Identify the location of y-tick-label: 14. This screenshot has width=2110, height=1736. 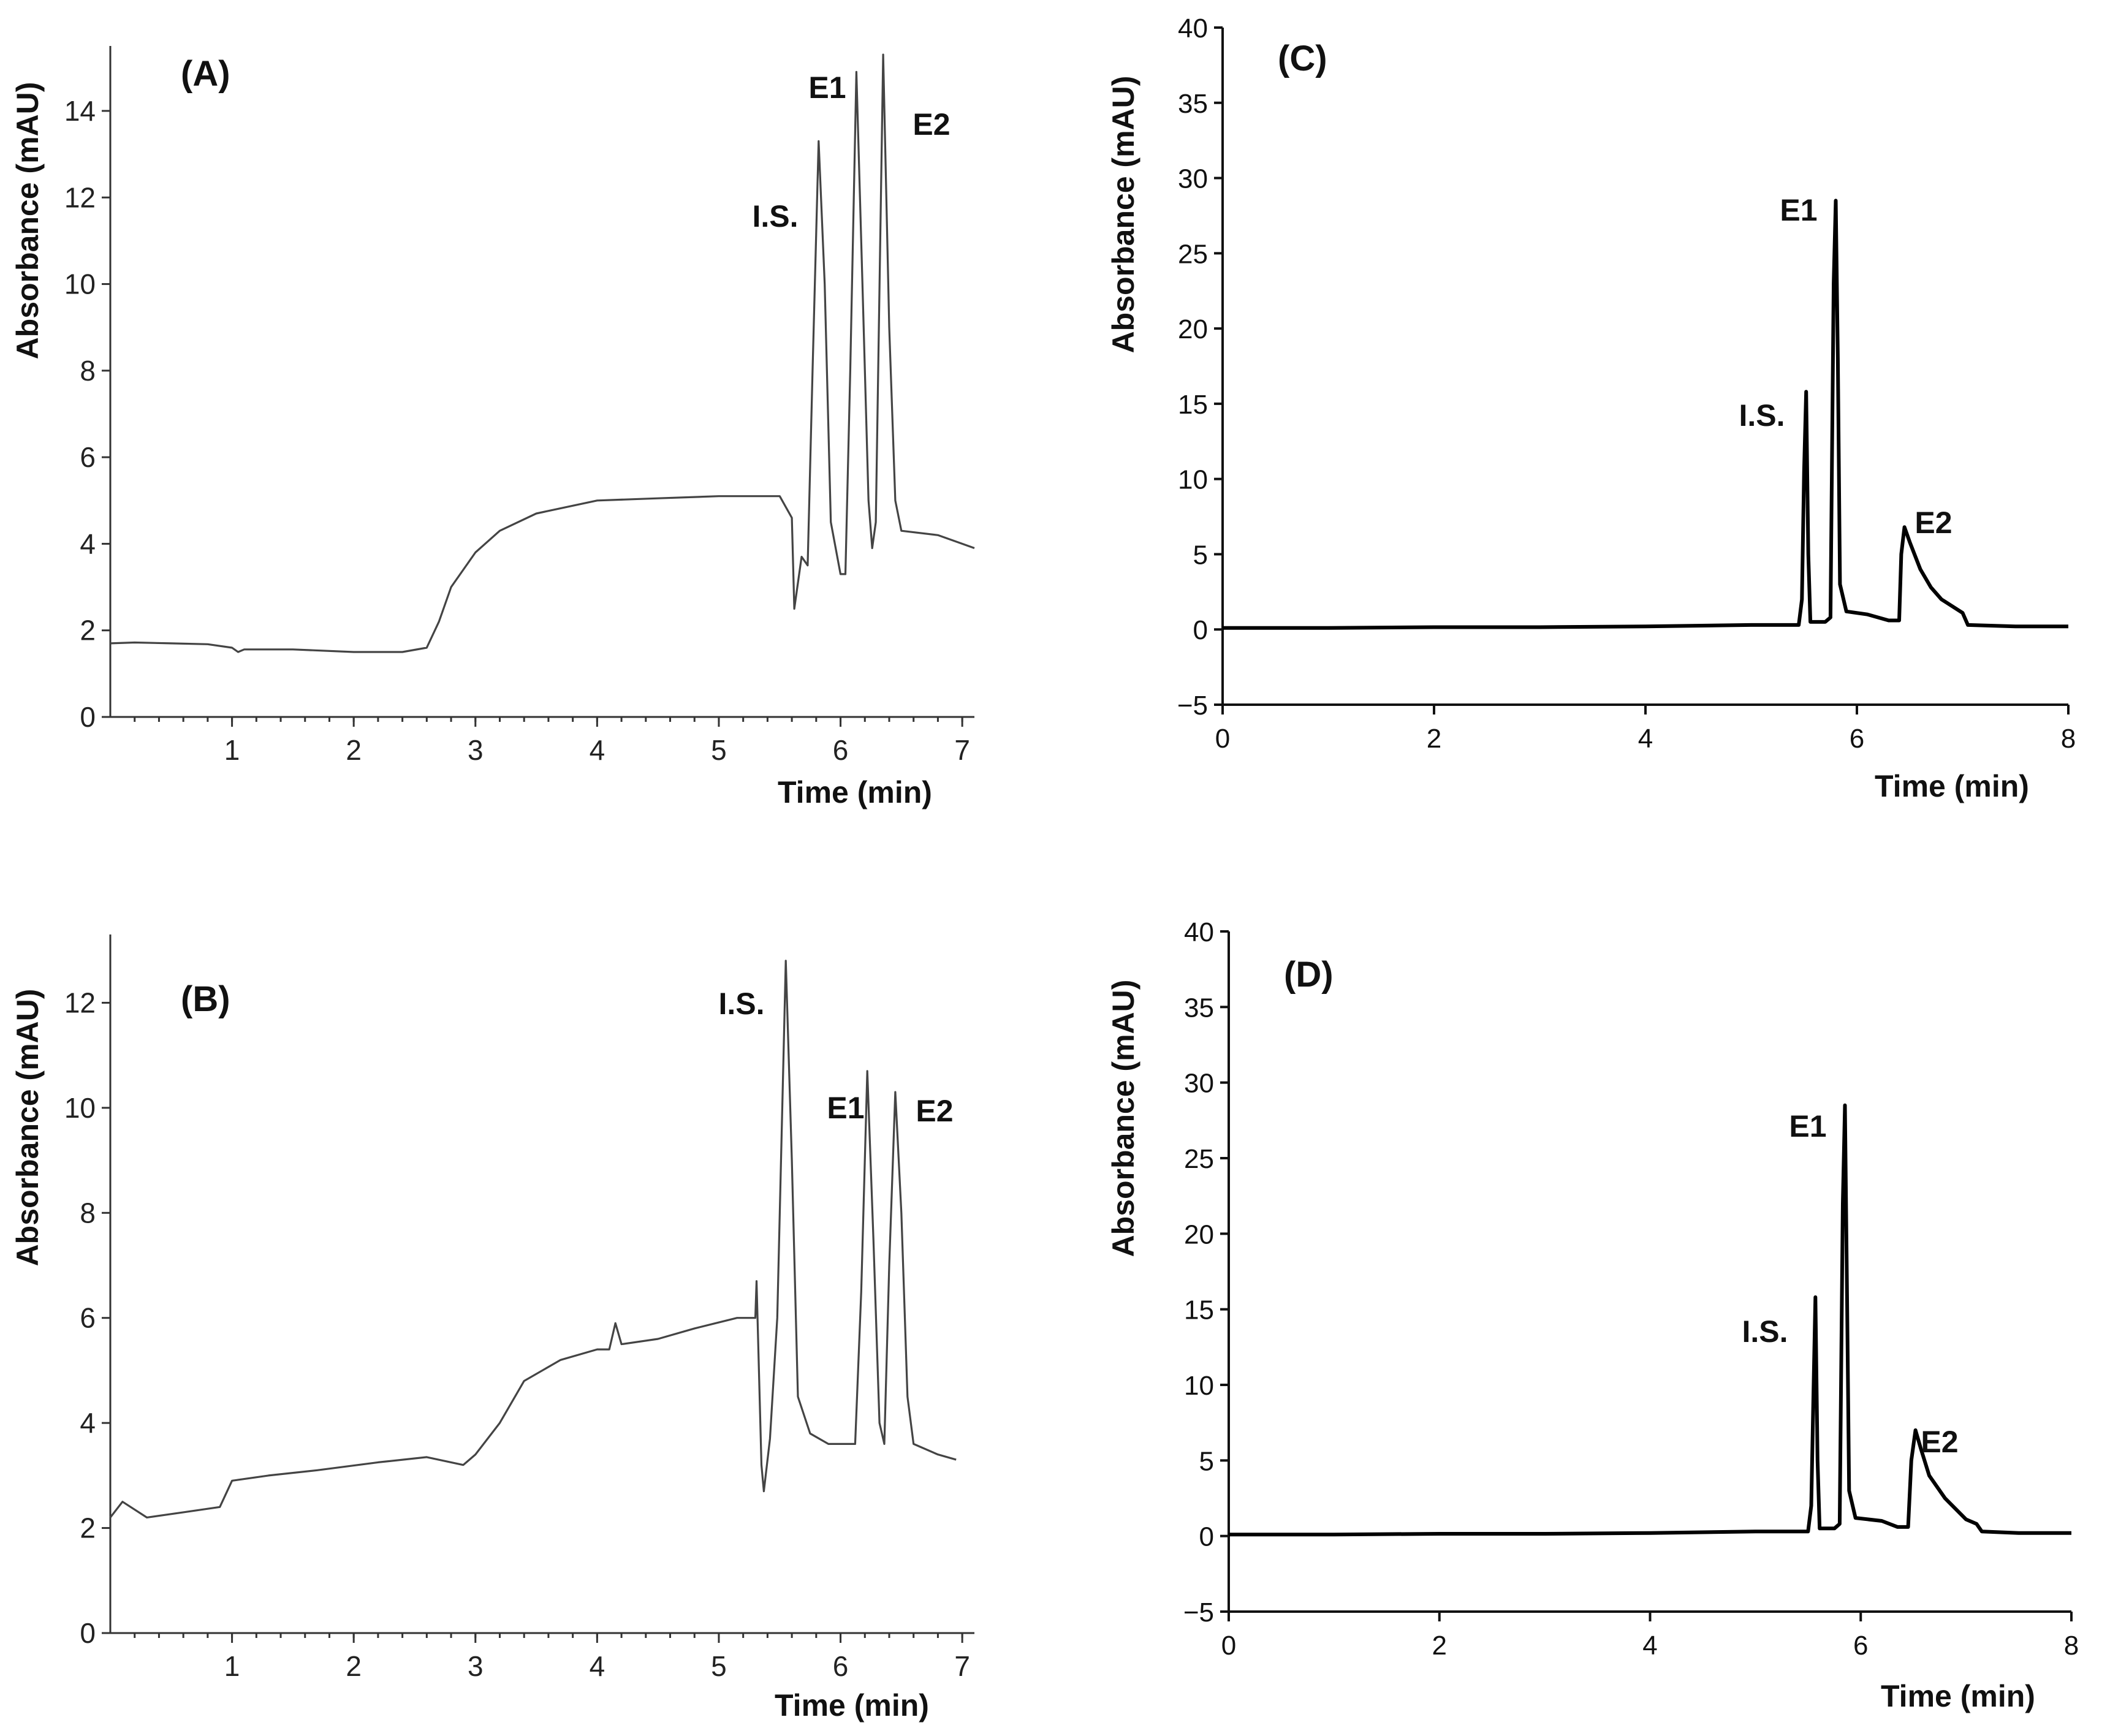
(80, 111).